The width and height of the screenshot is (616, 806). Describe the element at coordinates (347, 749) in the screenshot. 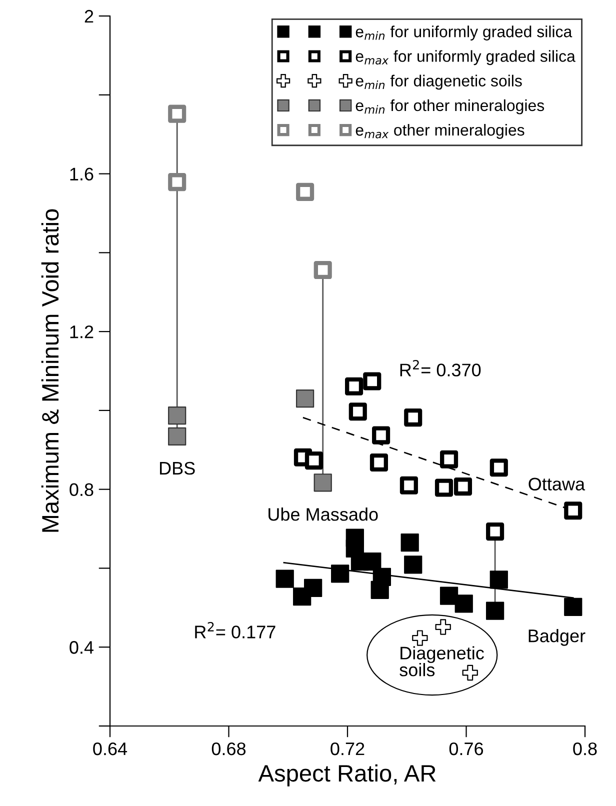

I see `x-tick-label: 0.72` at that location.